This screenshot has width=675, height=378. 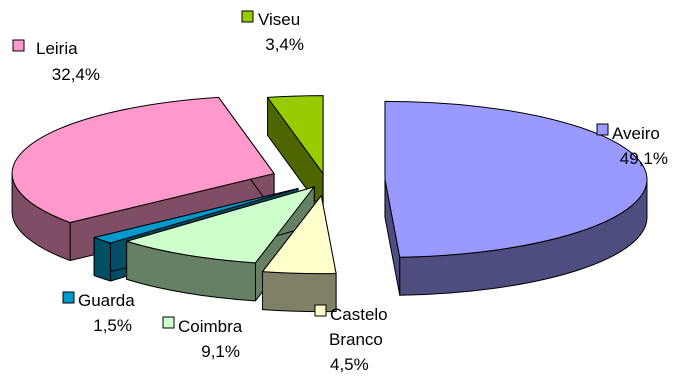 I want to click on slice-top-leiria, so click(x=143, y=160).